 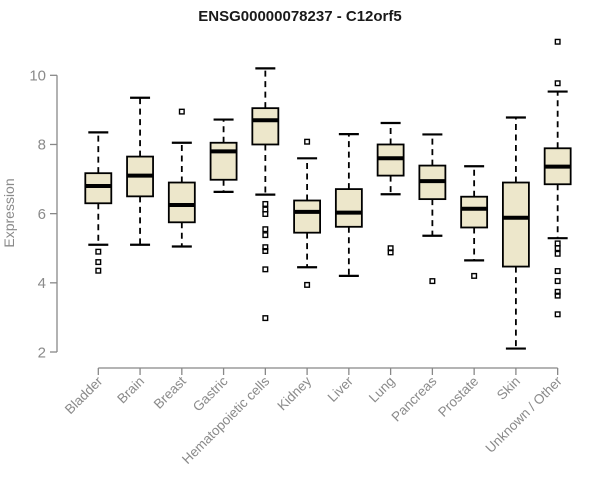 I want to click on box-skin, so click(x=515, y=224).